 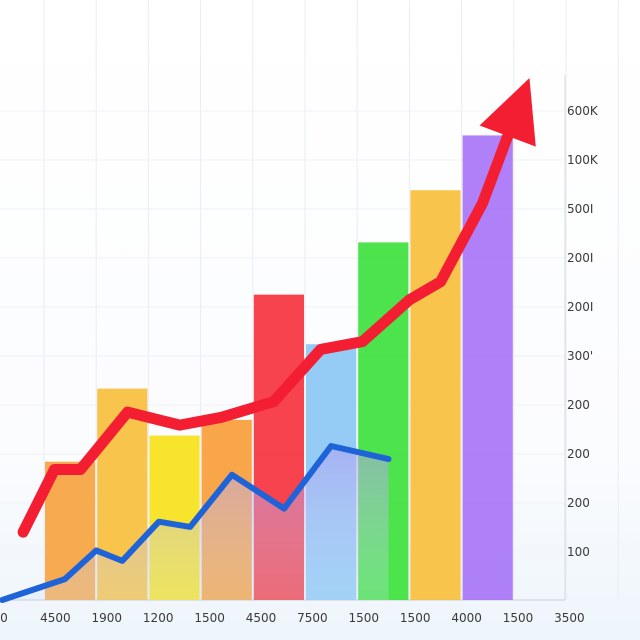 What do you see at coordinates (580, 209) in the screenshot?
I see `y-tick-label: 500I` at bounding box center [580, 209].